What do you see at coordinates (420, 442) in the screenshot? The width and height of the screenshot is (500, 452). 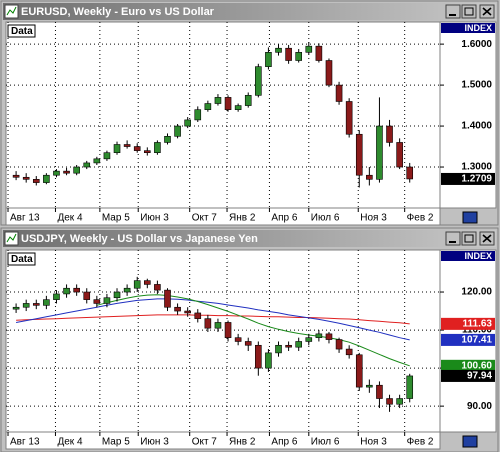 I see `x-tick-label: Фев 2` at bounding box center [420, 442].